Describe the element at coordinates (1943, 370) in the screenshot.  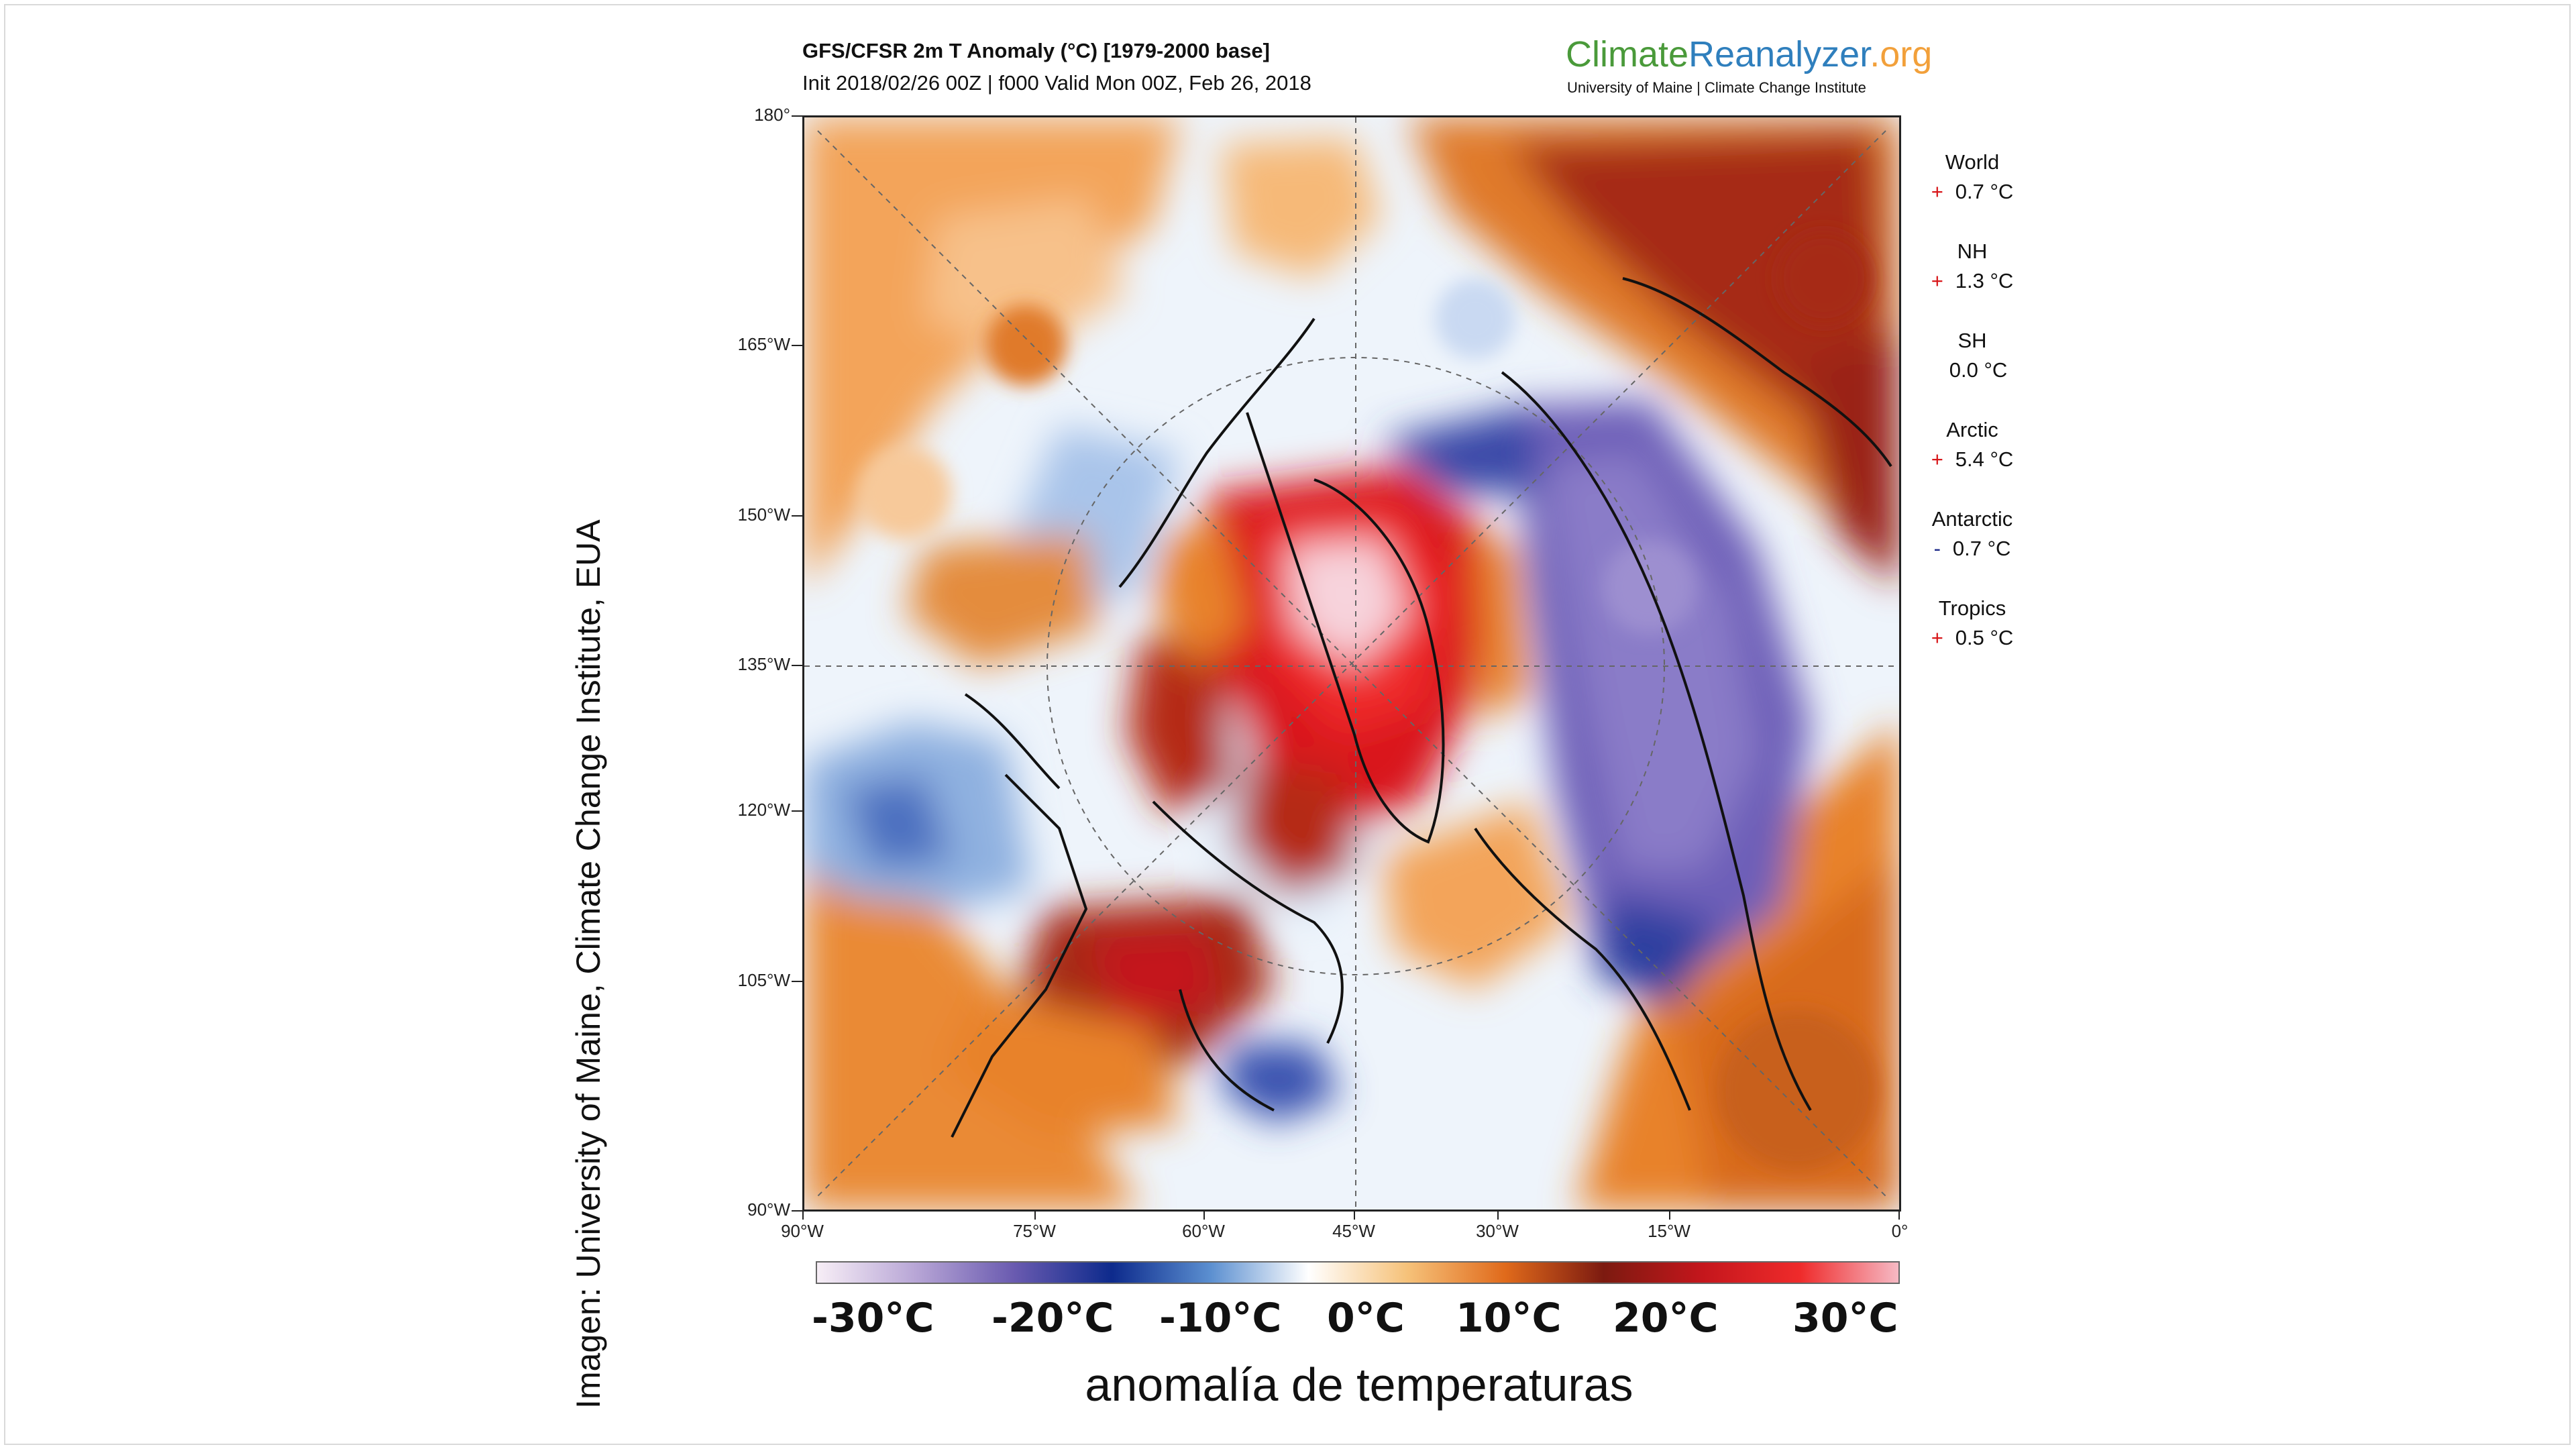
I see `stat-sign` at that location.